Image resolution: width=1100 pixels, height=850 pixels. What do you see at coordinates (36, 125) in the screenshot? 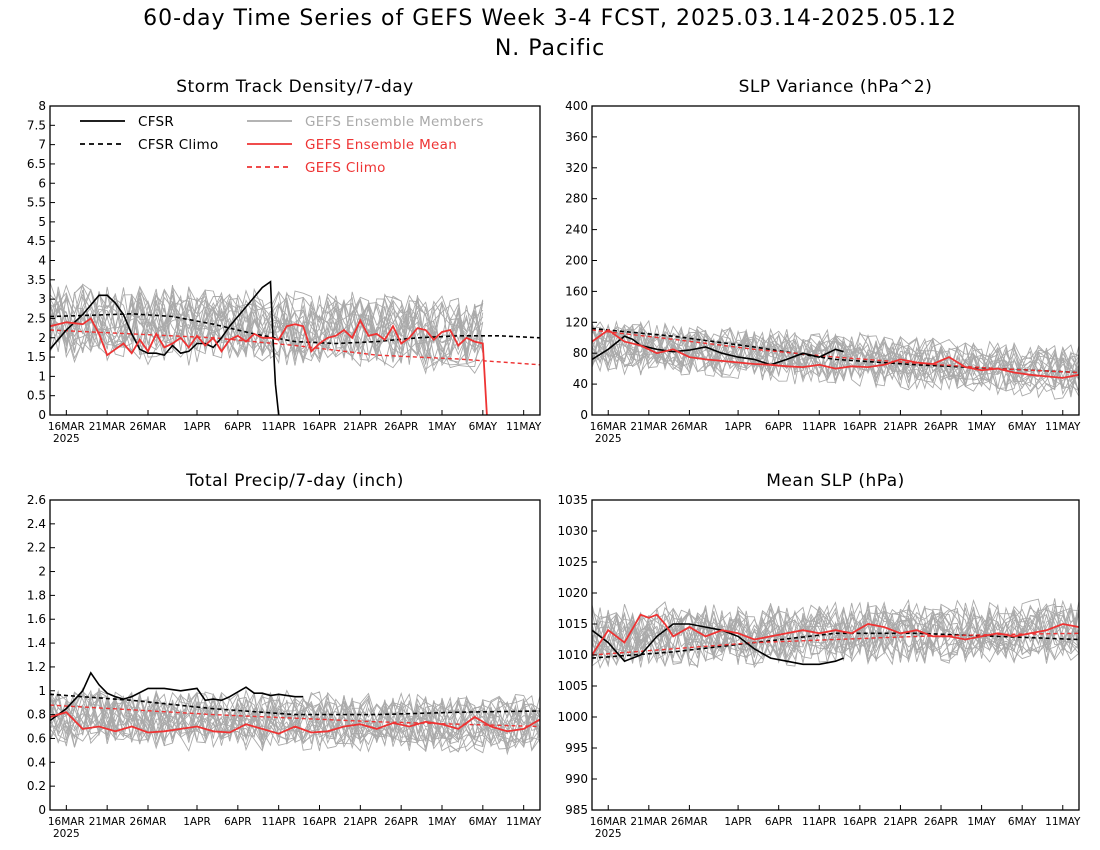
I see `y-tick-label: 7.5` at bounding box center [36, 125].